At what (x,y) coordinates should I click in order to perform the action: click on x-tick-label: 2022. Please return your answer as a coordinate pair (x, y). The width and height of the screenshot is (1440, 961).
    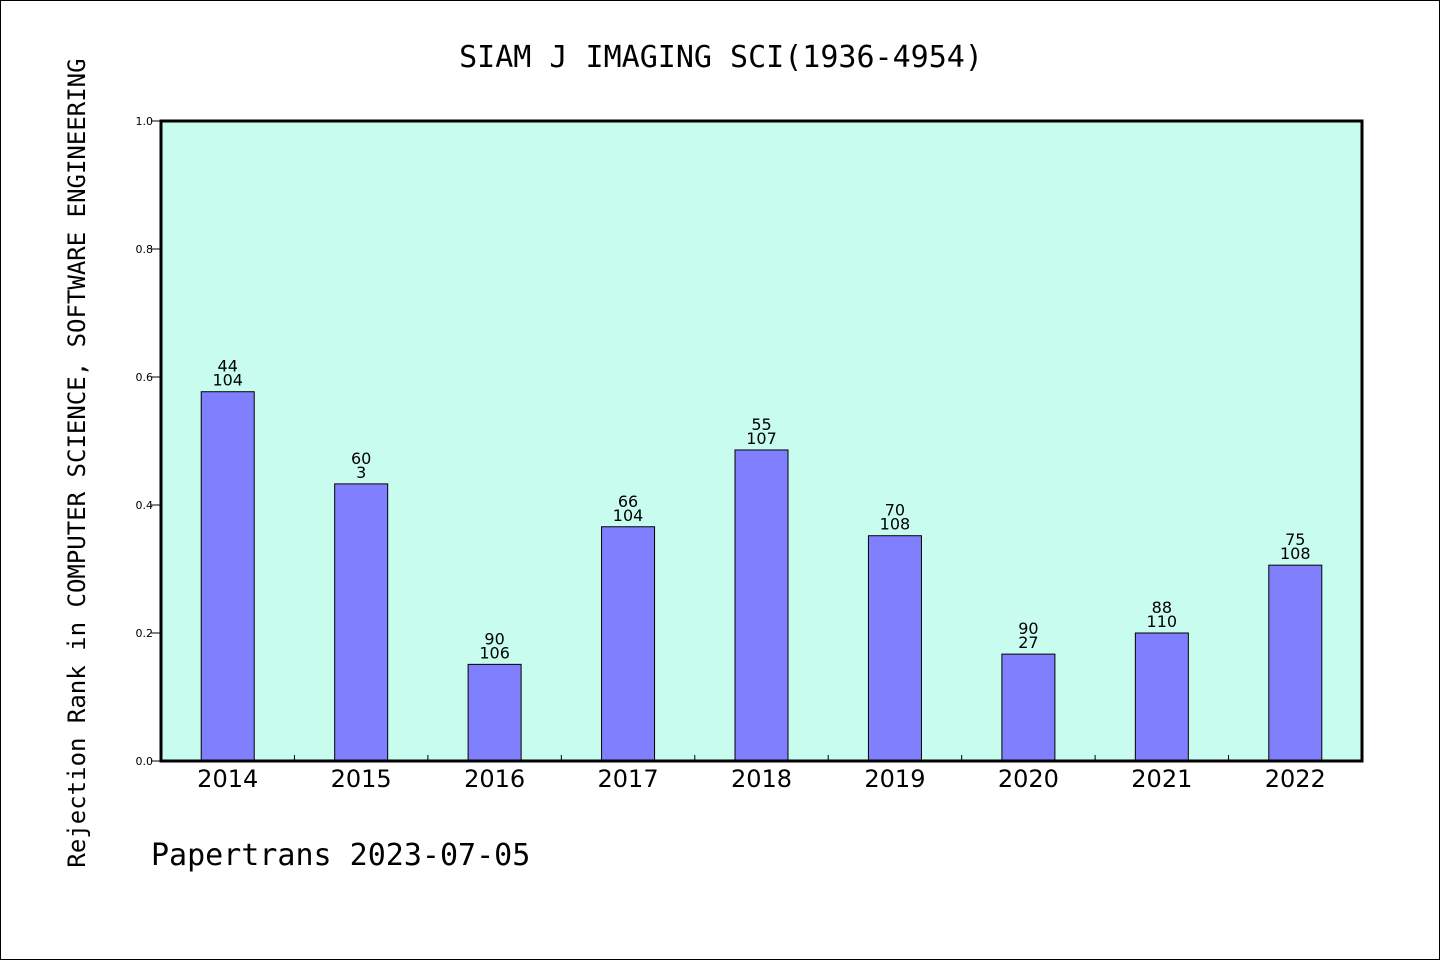
    Looking at the image, I should click on (1295, 779).